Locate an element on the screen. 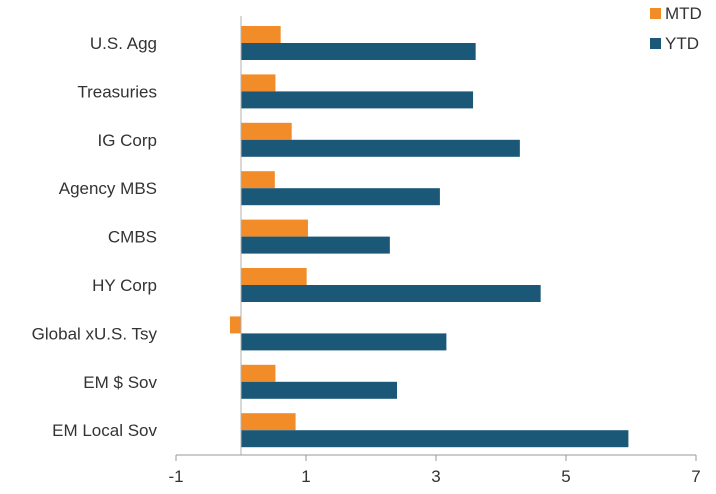  x-tick-label: 5 is located at coordinates (565, 476).